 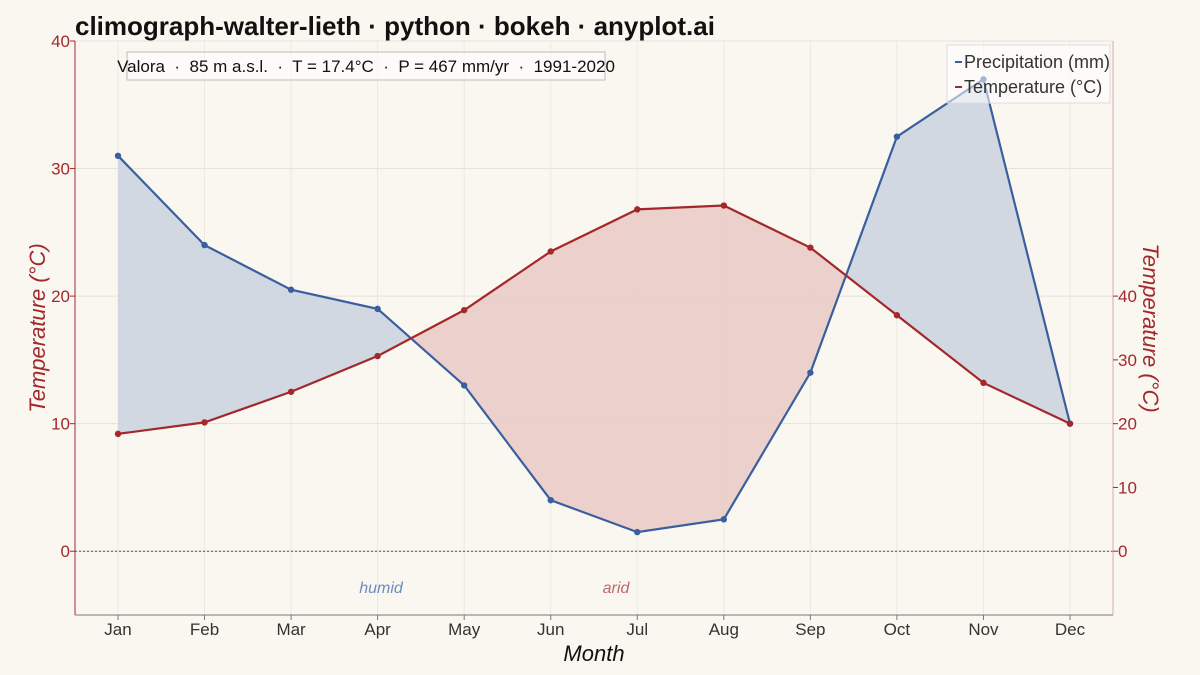 I want to click on y-tick-right-2: 20, so click(x=1127, y=424).